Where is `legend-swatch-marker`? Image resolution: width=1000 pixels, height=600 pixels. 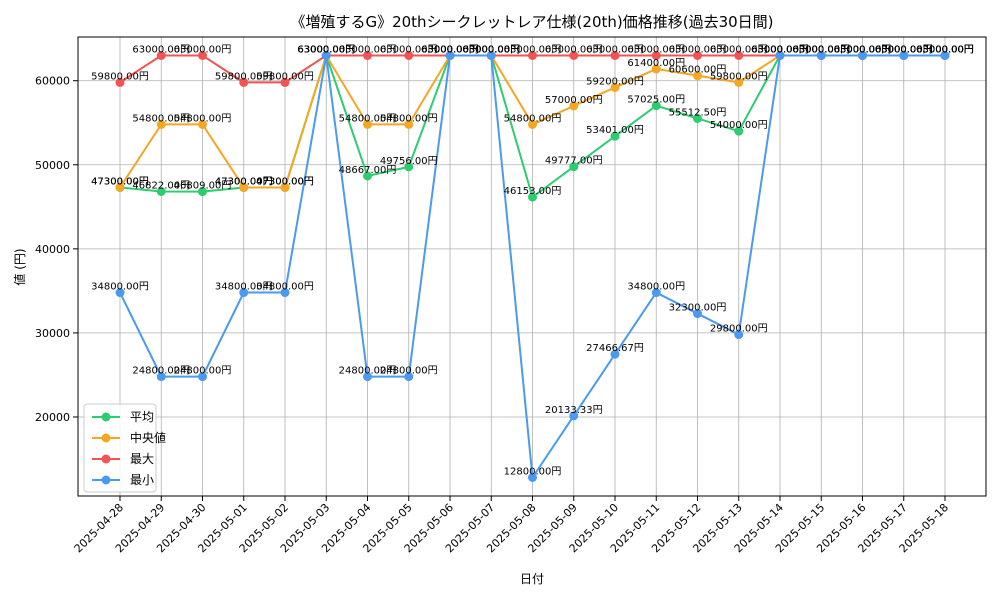
legend-swatch-marker is located at coordinates (106, 480).